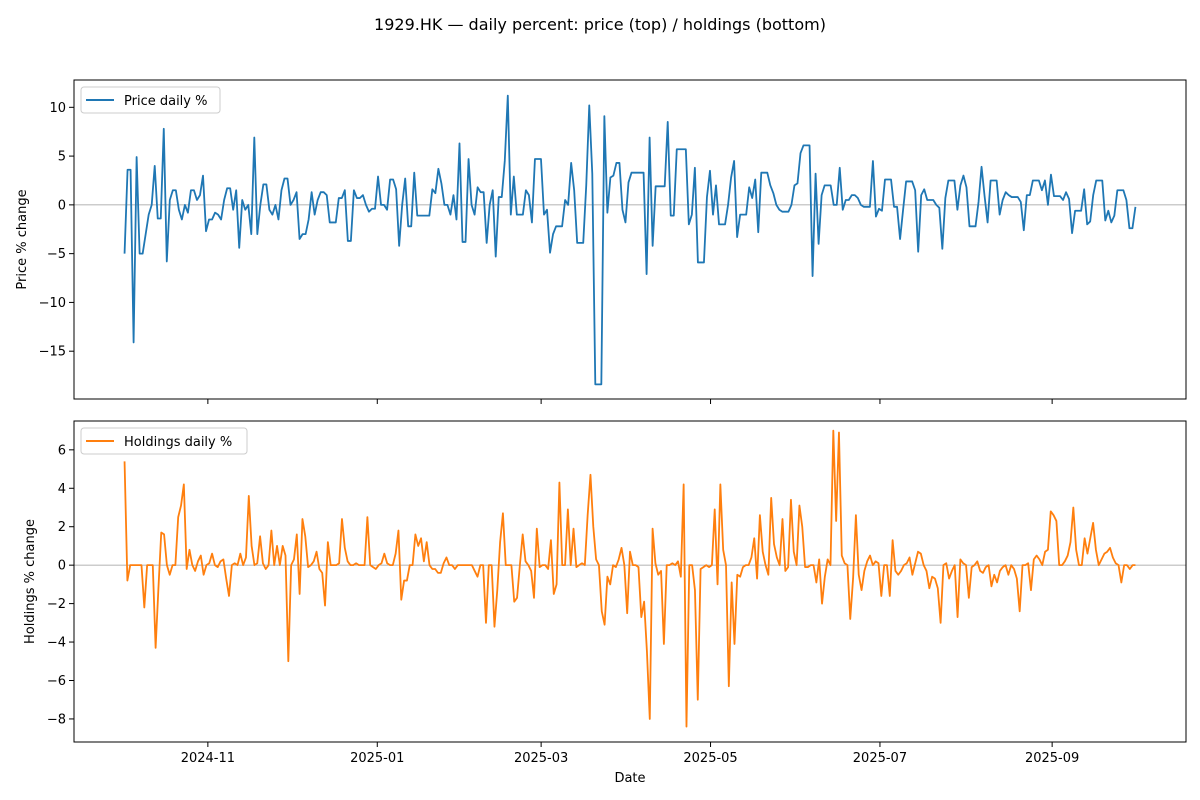  I want to click on holdings-legend-box, so click(164, 441).